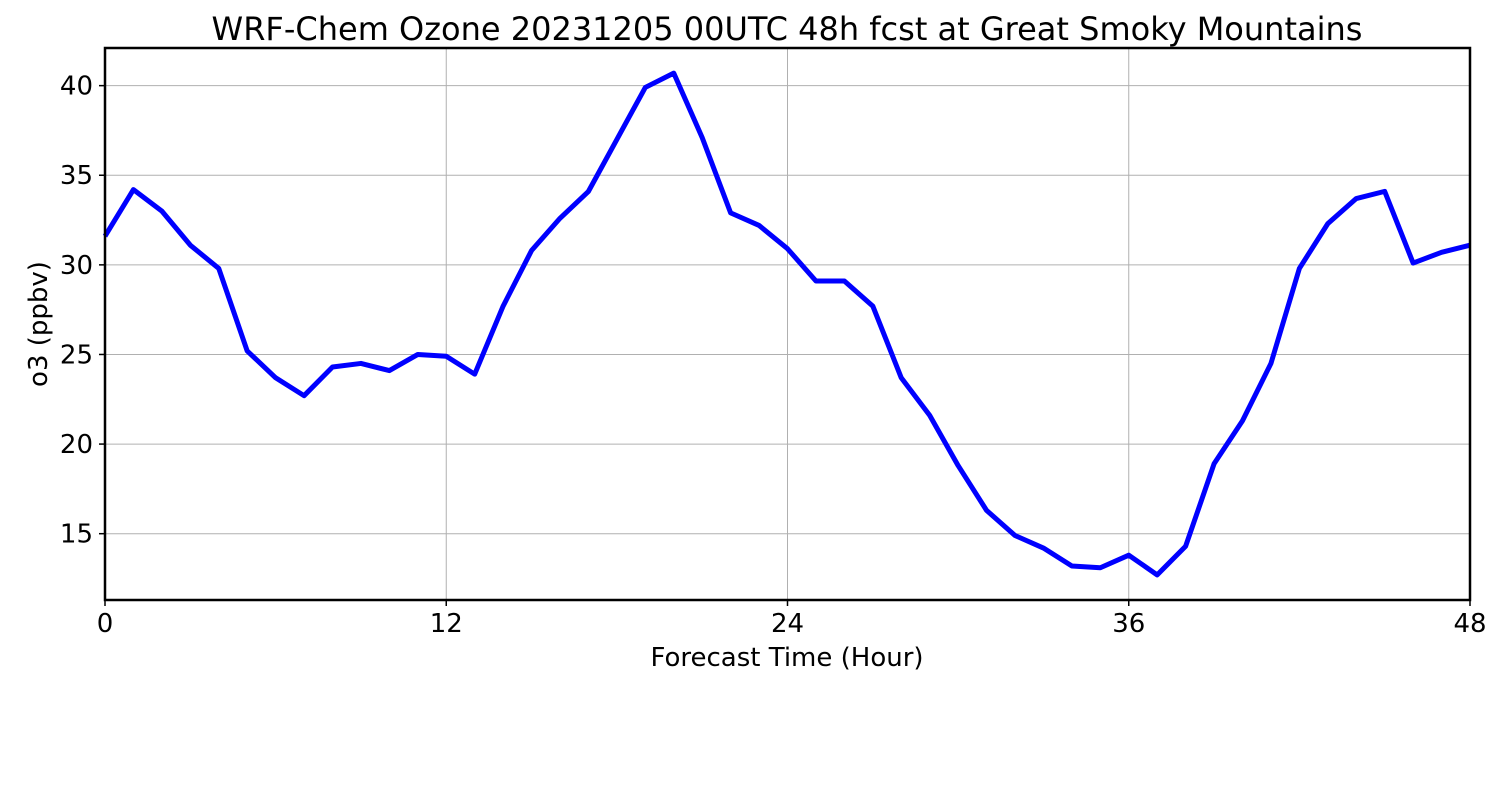 The image size is (1500, 800). I want to click on y-tick-label-35: 35, so click(76, 176).